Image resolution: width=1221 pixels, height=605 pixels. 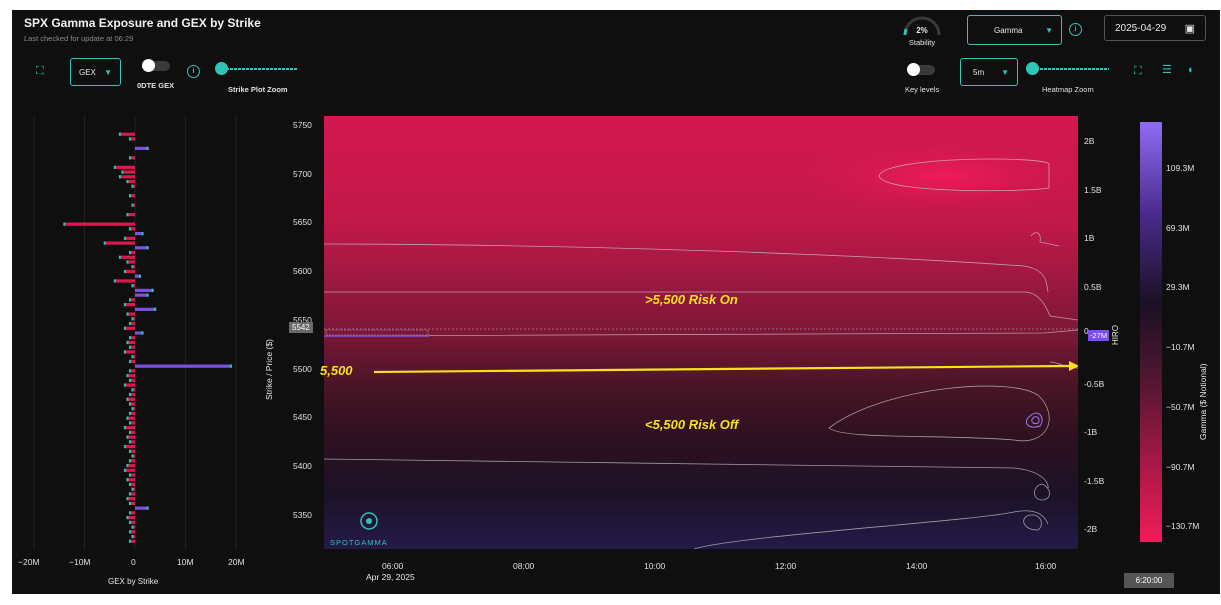 I want to click on strike-zoom-slider-handle, so click(x=221, y=68).